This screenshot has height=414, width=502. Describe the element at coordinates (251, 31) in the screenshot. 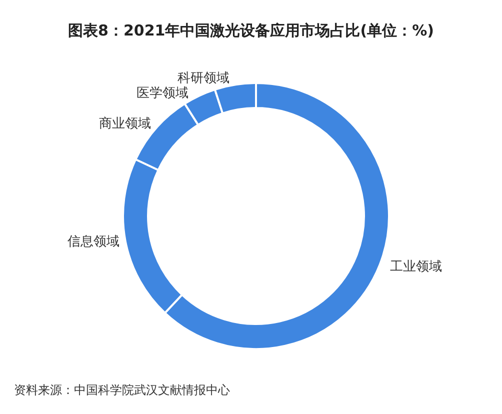

I see `chart-title: 图表8：2021年中国激光设备应用市场占比(单位：%)` at that location.